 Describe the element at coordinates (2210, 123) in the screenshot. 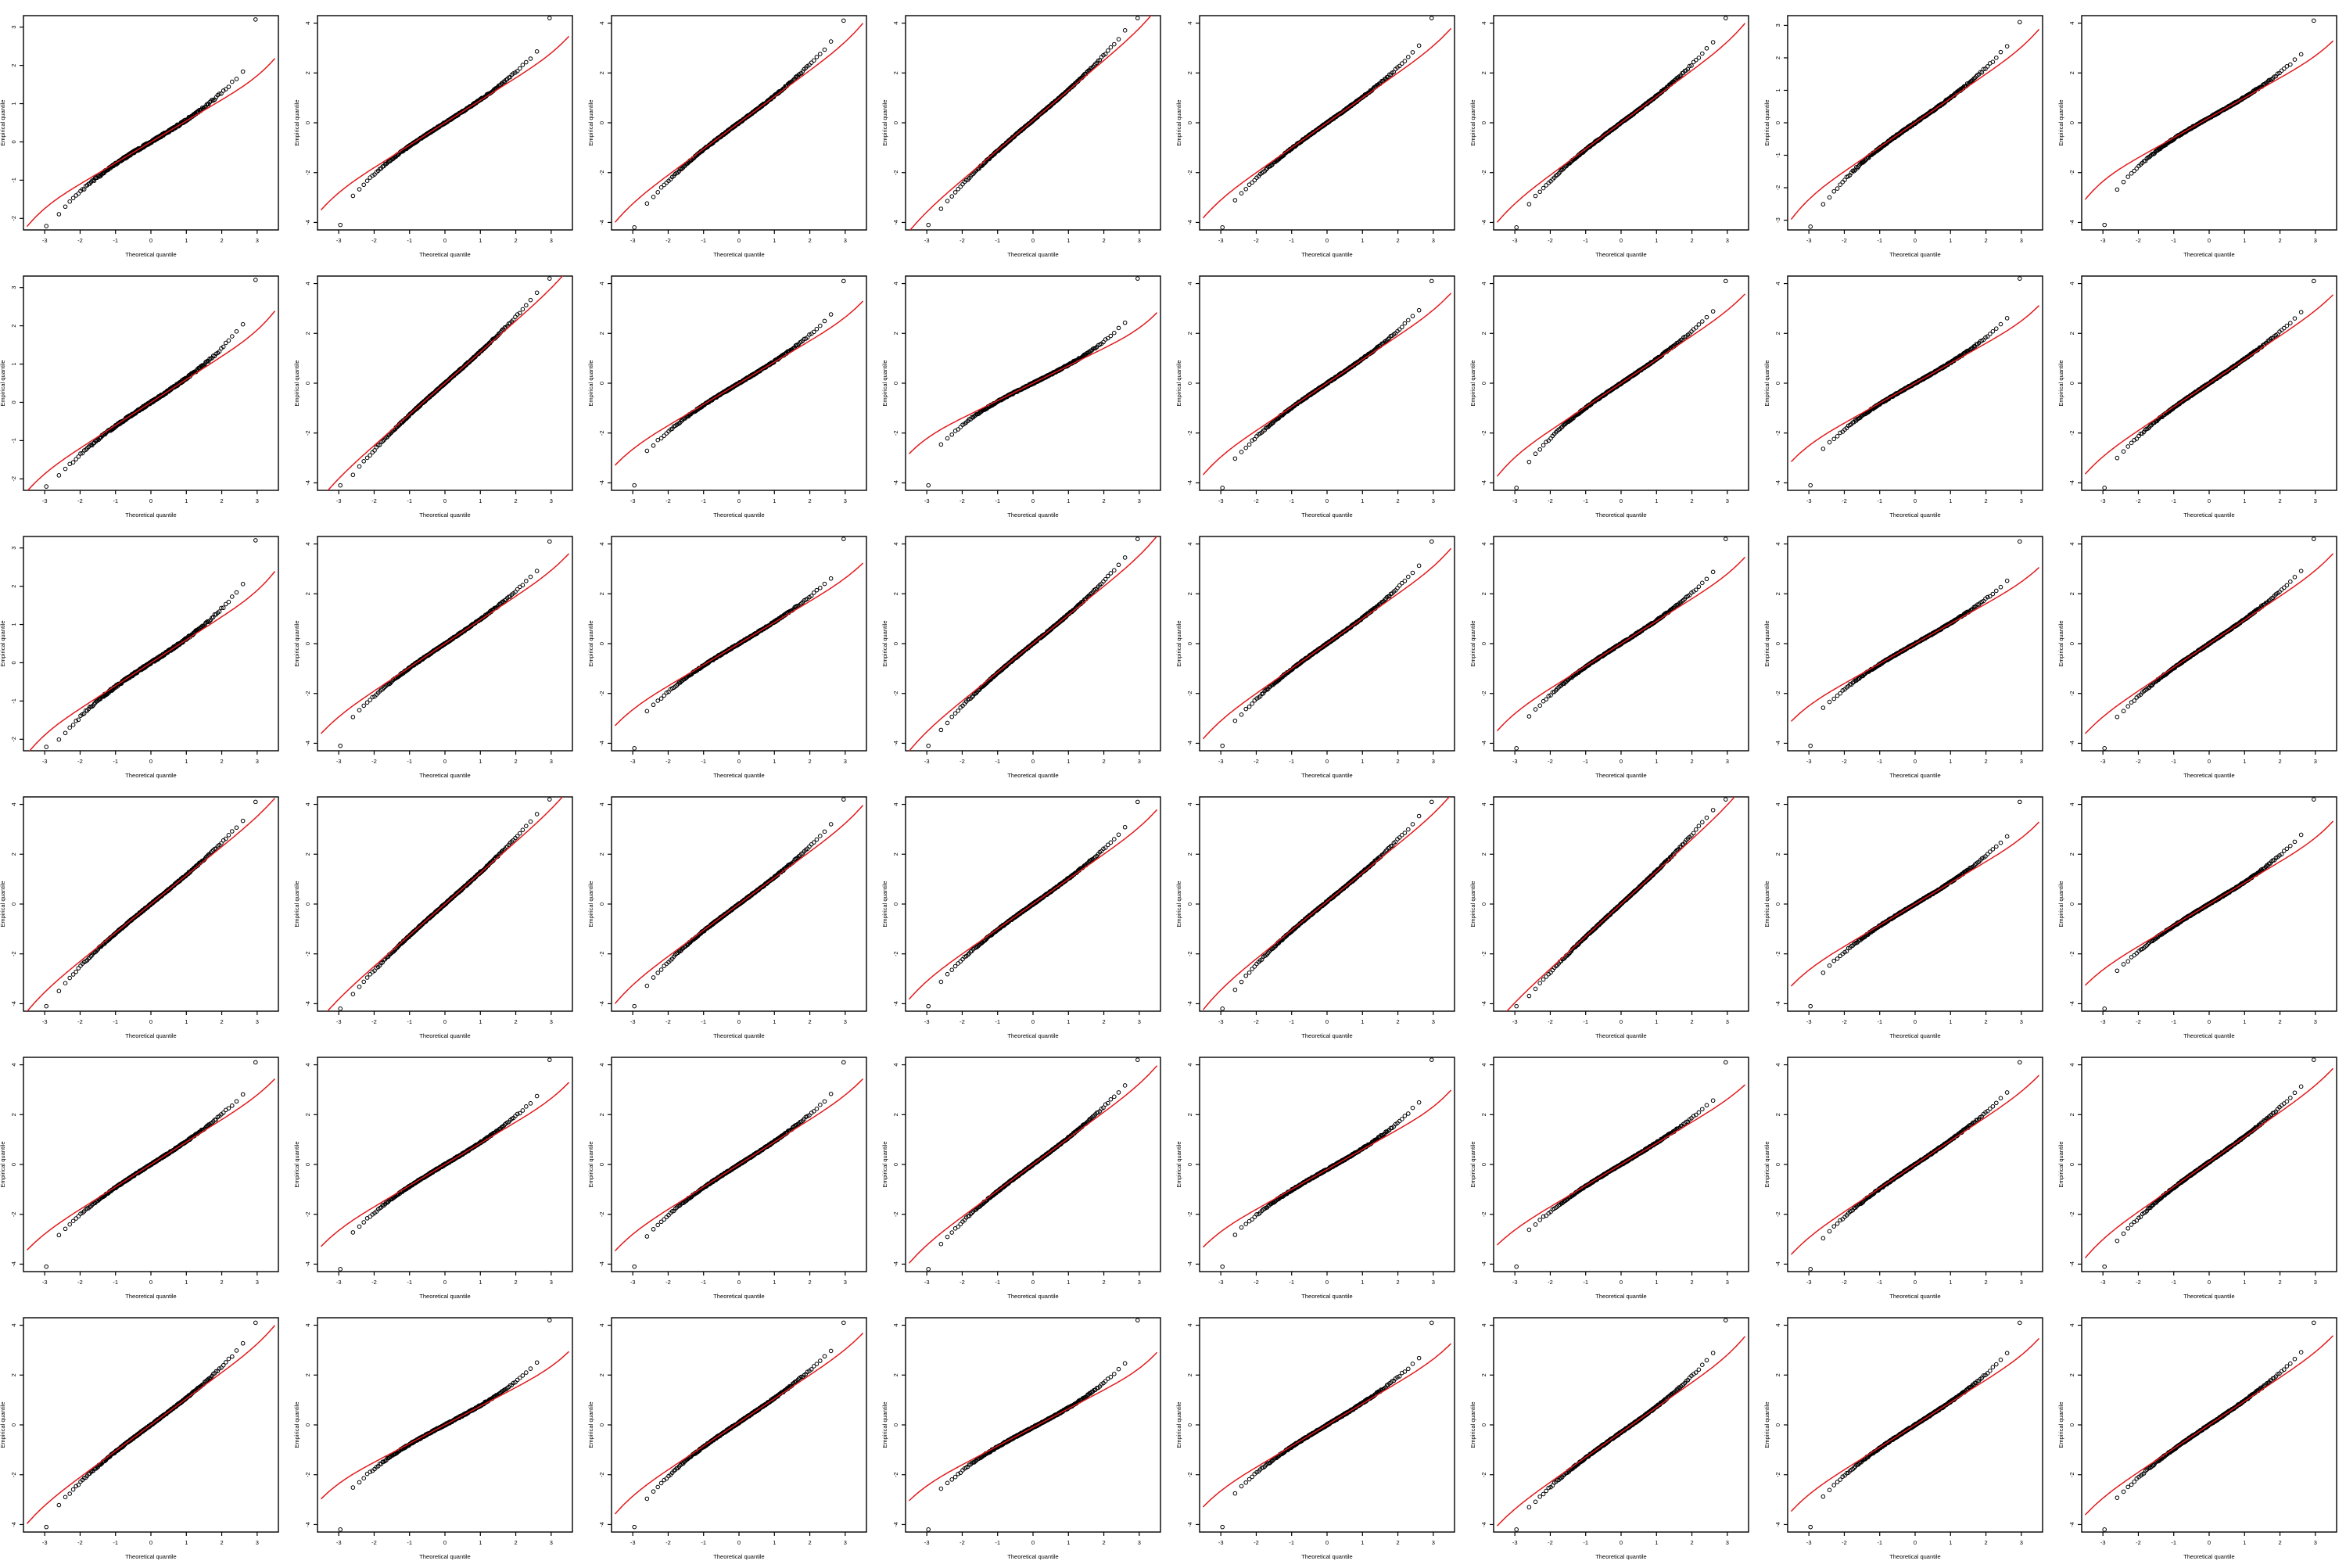

I see `plot-frame` at that location.